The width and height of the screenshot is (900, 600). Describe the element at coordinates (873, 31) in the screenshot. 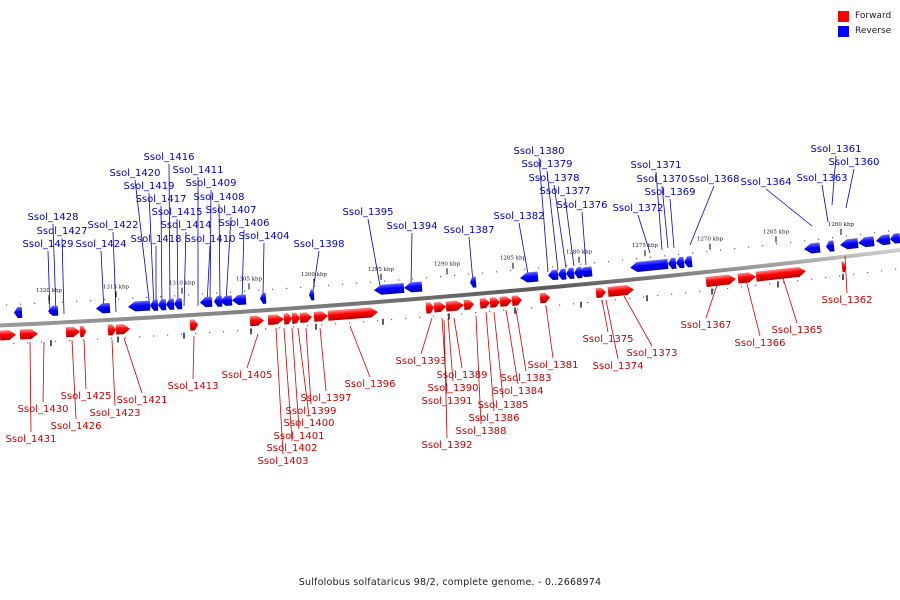

I see `legend-reverse-label: Reverse` at that location.